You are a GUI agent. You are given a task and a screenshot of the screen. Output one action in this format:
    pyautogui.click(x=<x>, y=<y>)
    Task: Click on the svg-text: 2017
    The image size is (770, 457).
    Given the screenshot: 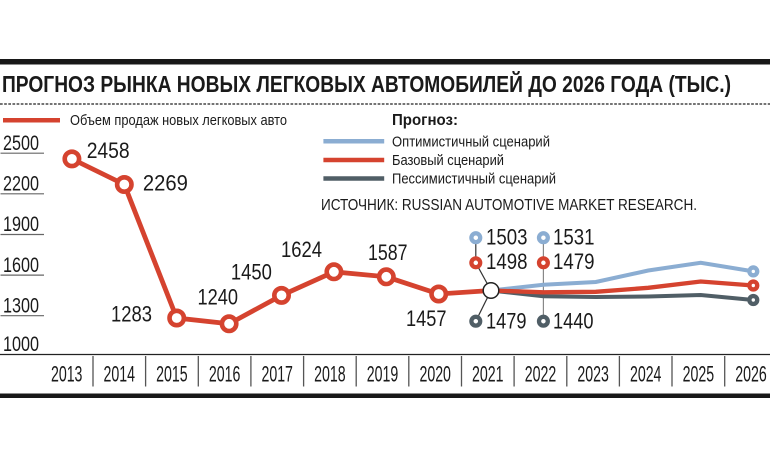 What is the action you would take?
    pyautogui.click(x=277, y=374)
    